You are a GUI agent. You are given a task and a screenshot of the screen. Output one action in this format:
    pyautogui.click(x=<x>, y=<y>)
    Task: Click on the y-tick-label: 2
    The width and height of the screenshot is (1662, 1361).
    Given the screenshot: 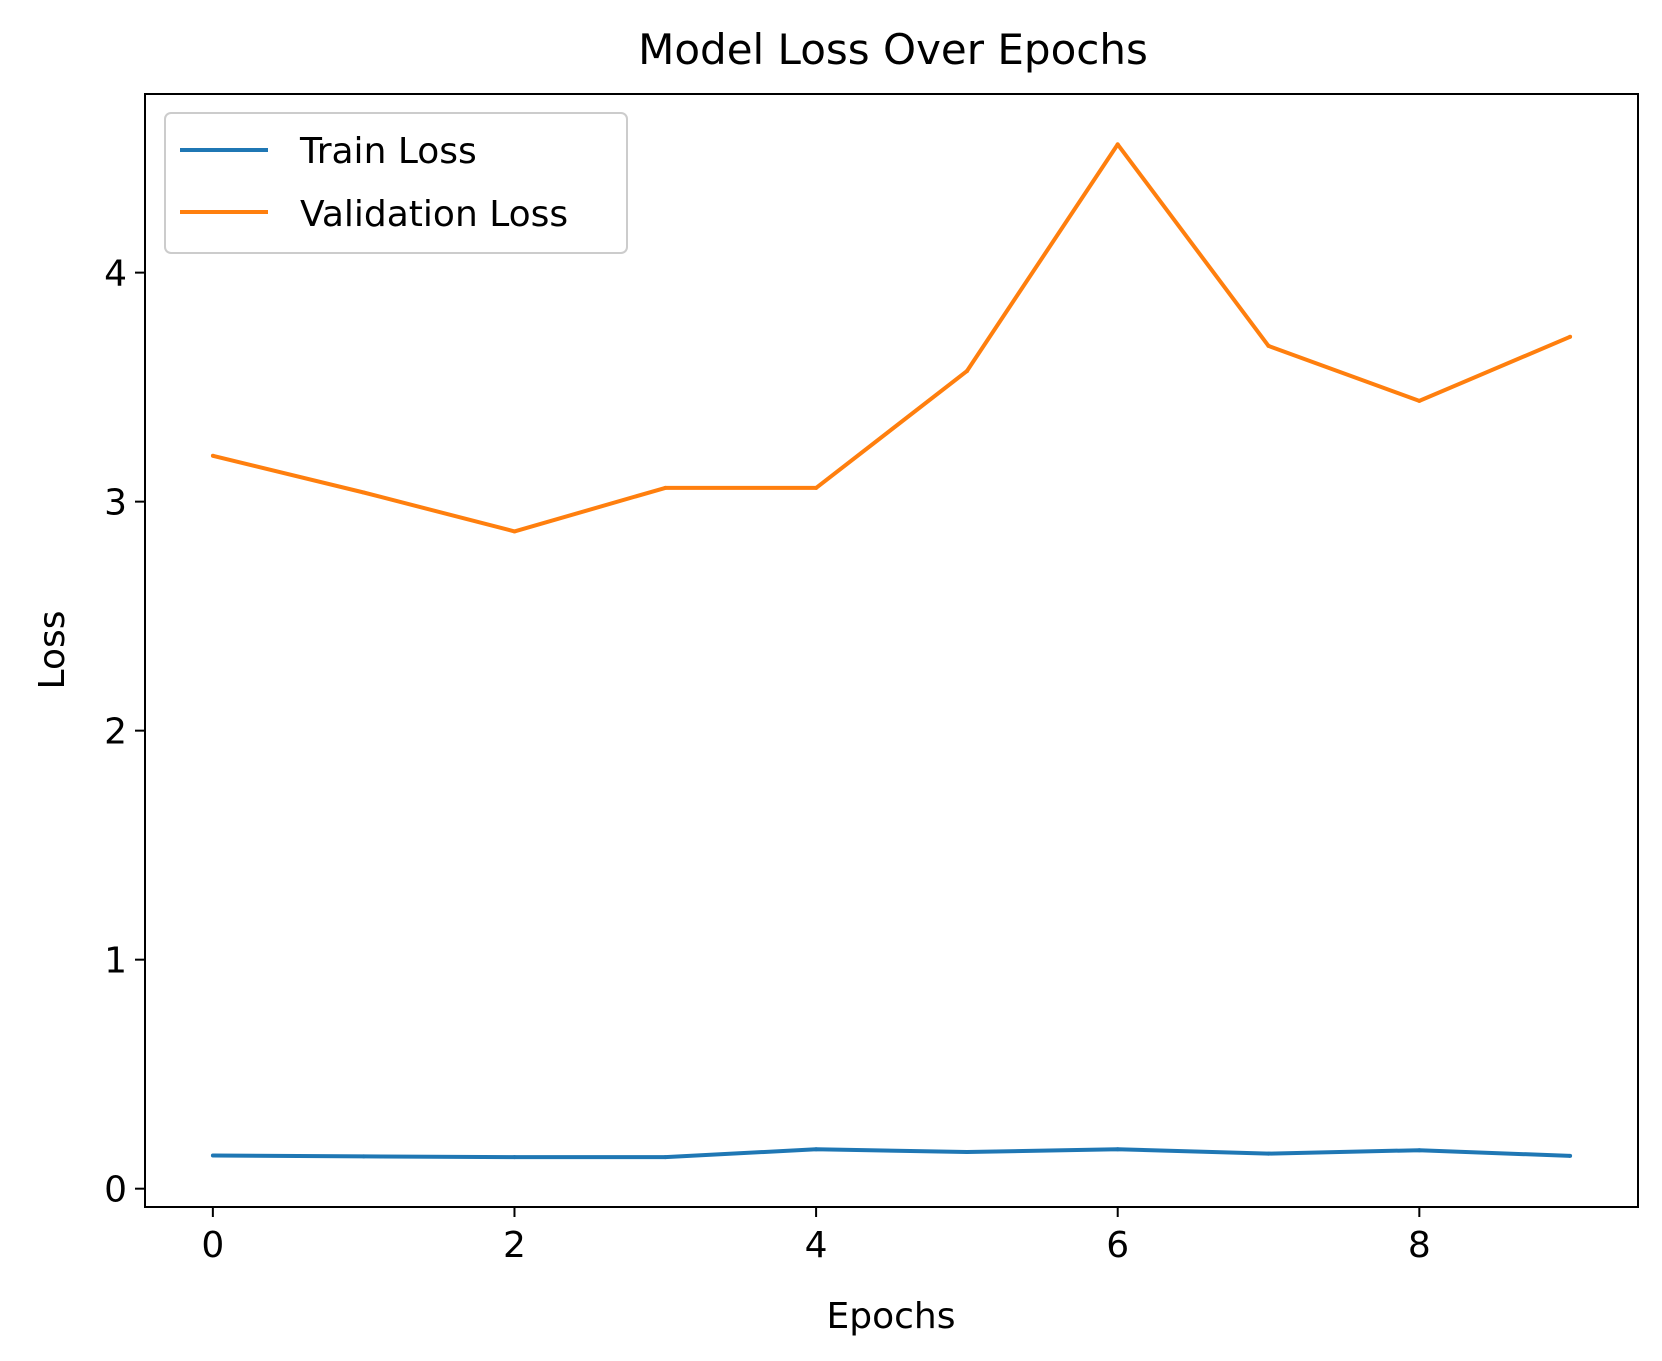 What is the action you would take?
    pyautogui.click(x=115, y=732)
    